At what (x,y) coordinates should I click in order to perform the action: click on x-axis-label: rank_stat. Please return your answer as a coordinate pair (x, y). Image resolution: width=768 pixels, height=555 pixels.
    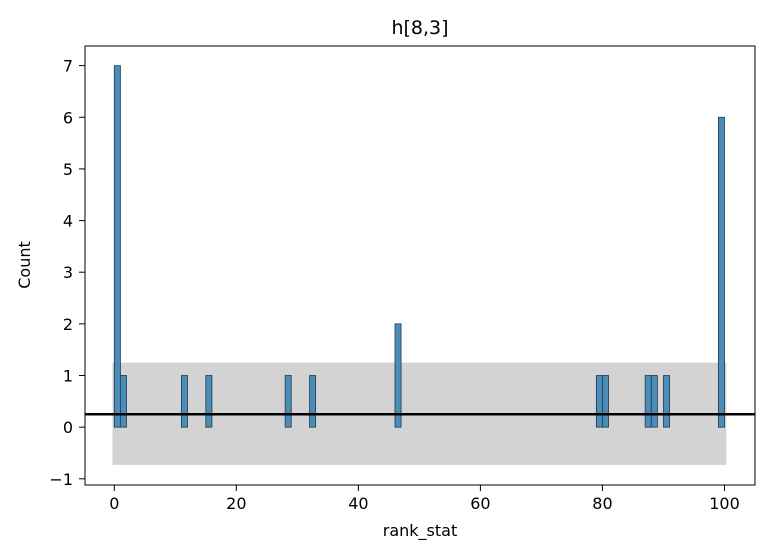
    Looking at the image, I should click on (420, 531).